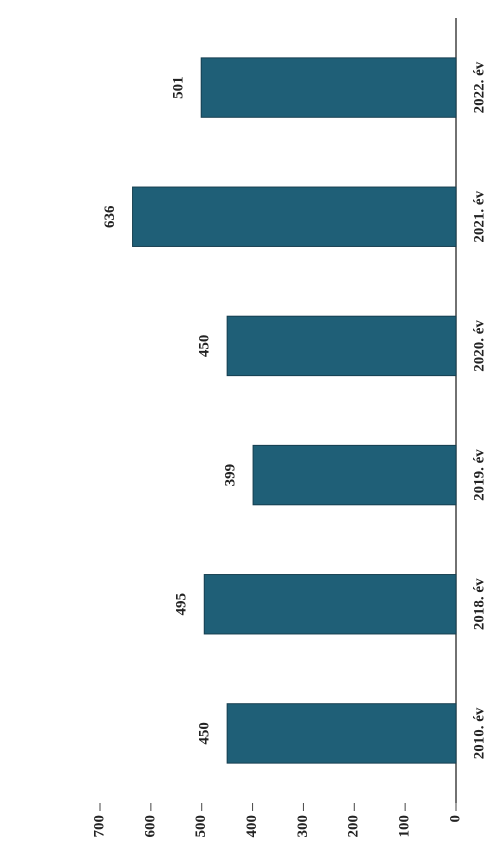 The width and height of the screenshot is (496, 863). I want to click on x-tick-label: 2010. év, so click(479, 733).